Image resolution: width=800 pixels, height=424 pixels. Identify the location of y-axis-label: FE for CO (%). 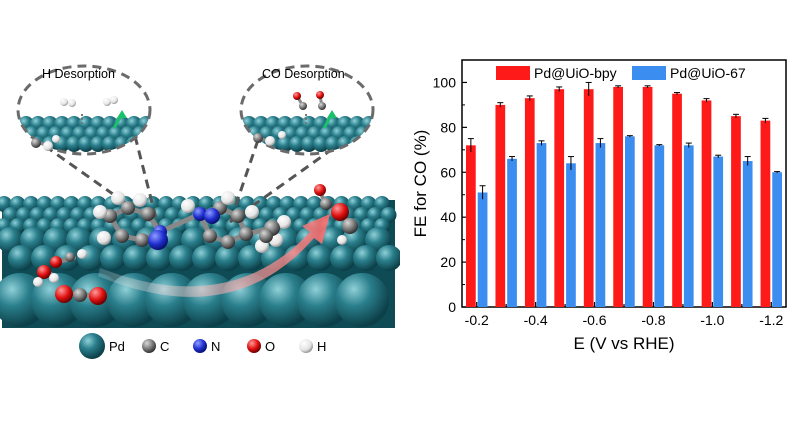
(420, 184).